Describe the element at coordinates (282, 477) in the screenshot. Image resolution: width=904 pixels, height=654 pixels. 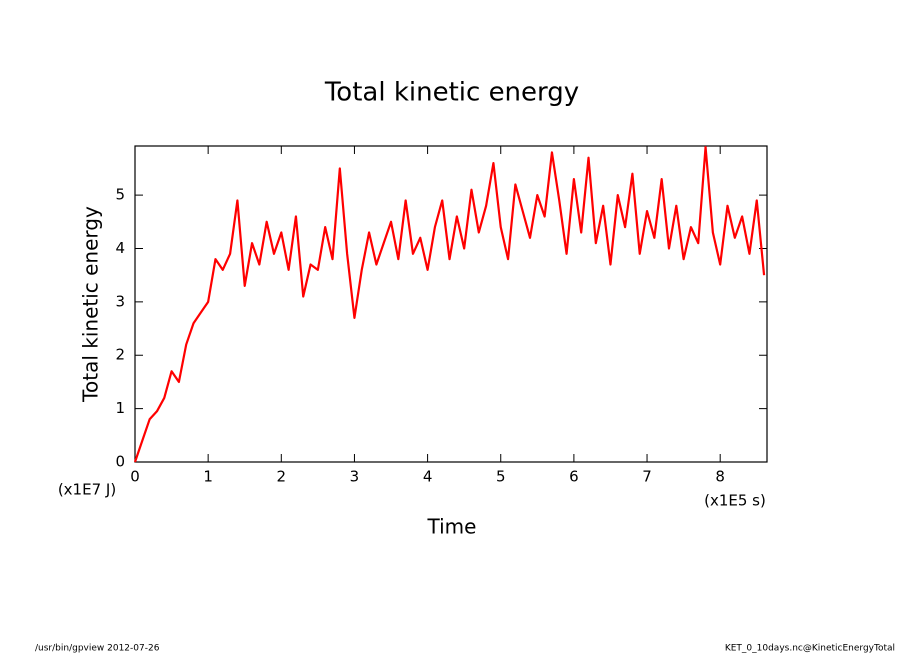
I see `x-tick-label: 2` at that location.